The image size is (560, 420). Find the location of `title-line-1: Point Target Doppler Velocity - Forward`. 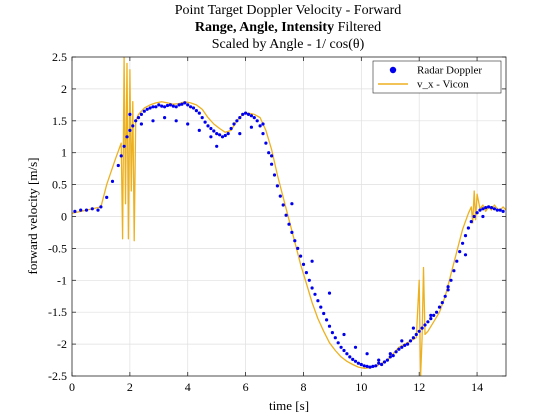

title-line-1: Point Target Doppler Velocity - Forward is located at coordinates (288, 10).